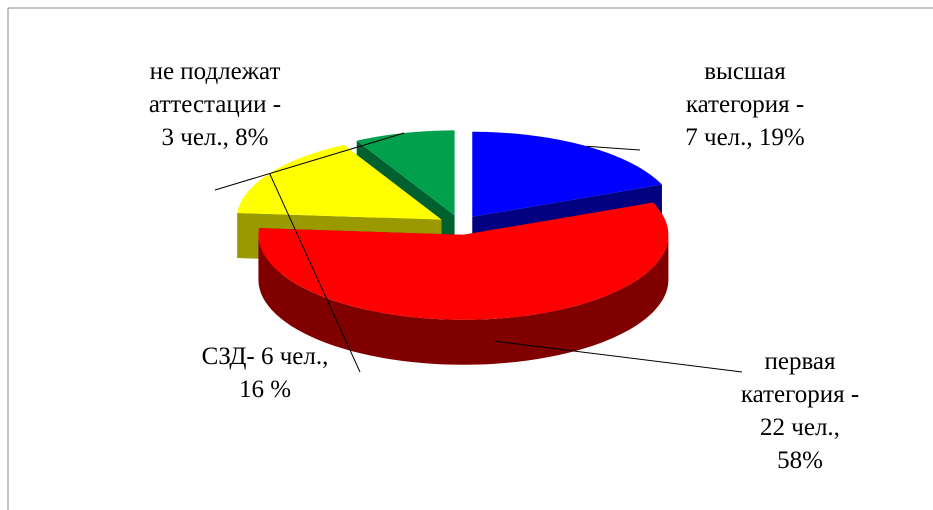  What do you see at coordinates (745, 104) in the screenshot?
I see `data-label: высшая категория - 7 чел., 19%` at bounding box center [745, 104].